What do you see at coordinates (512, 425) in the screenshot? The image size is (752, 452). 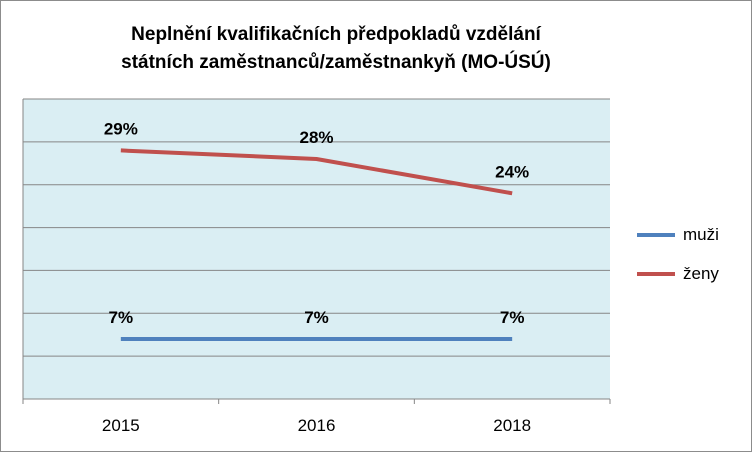 I see `x-tick-label: 2018` at bounding box center [512, 425].